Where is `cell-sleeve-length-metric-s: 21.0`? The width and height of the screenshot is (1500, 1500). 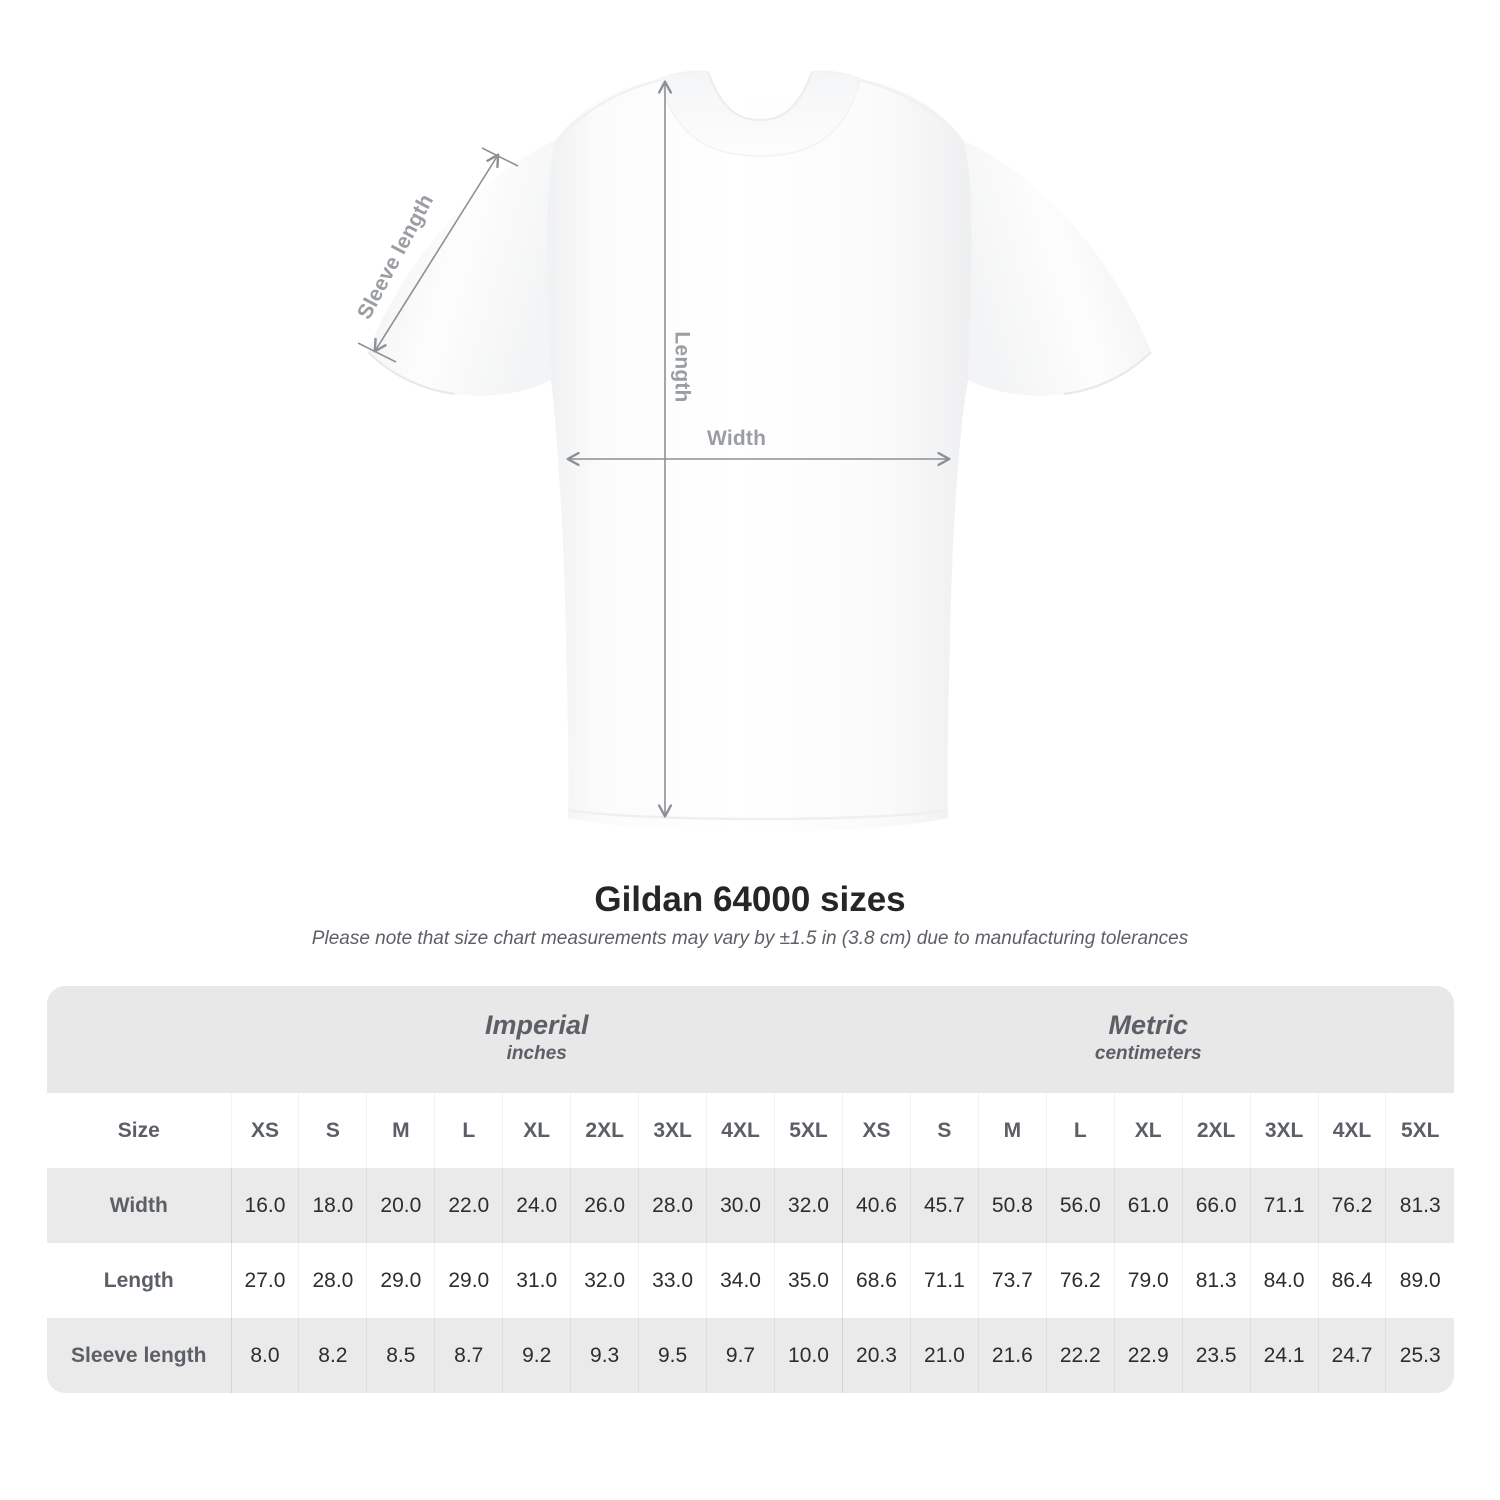 cell-sleeve-length-metric-s: 21.0 is located at coordinates (944, 1355).